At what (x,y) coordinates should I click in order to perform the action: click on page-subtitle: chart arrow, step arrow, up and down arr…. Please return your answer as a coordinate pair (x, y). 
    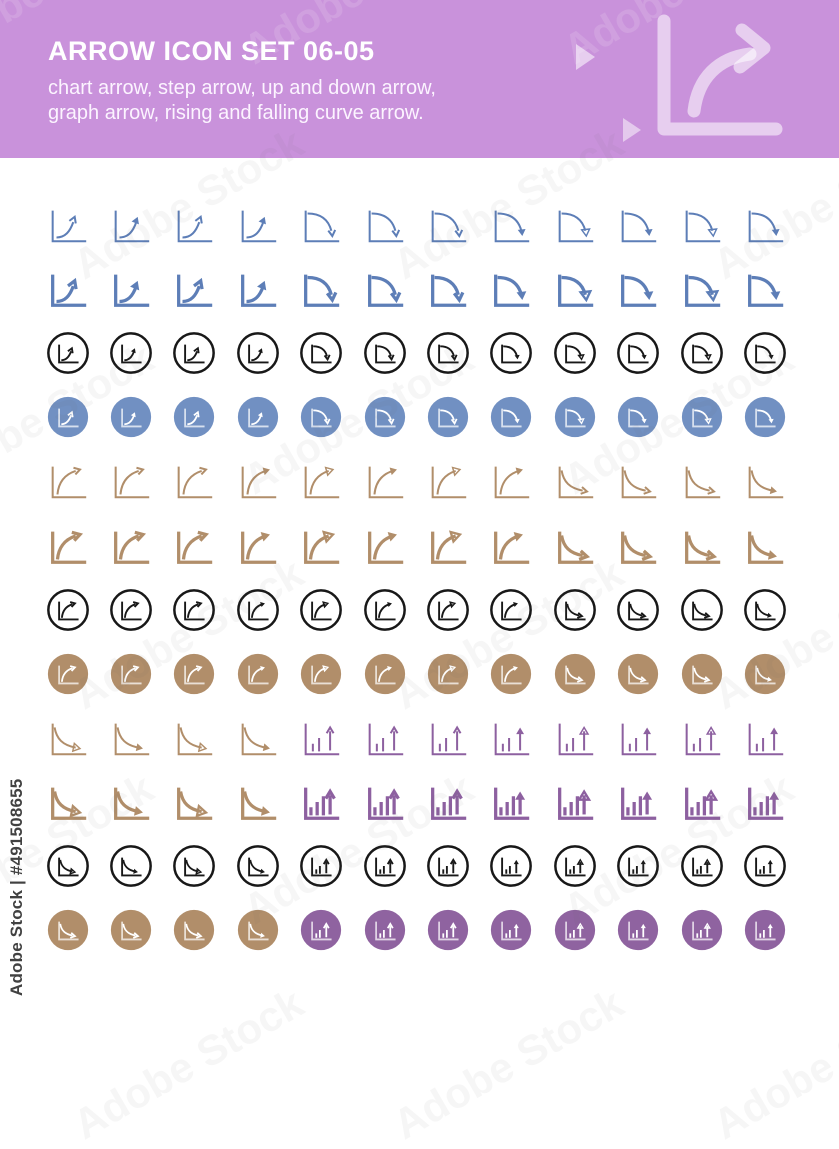
    Looking at the image, I should click on (242, 101).